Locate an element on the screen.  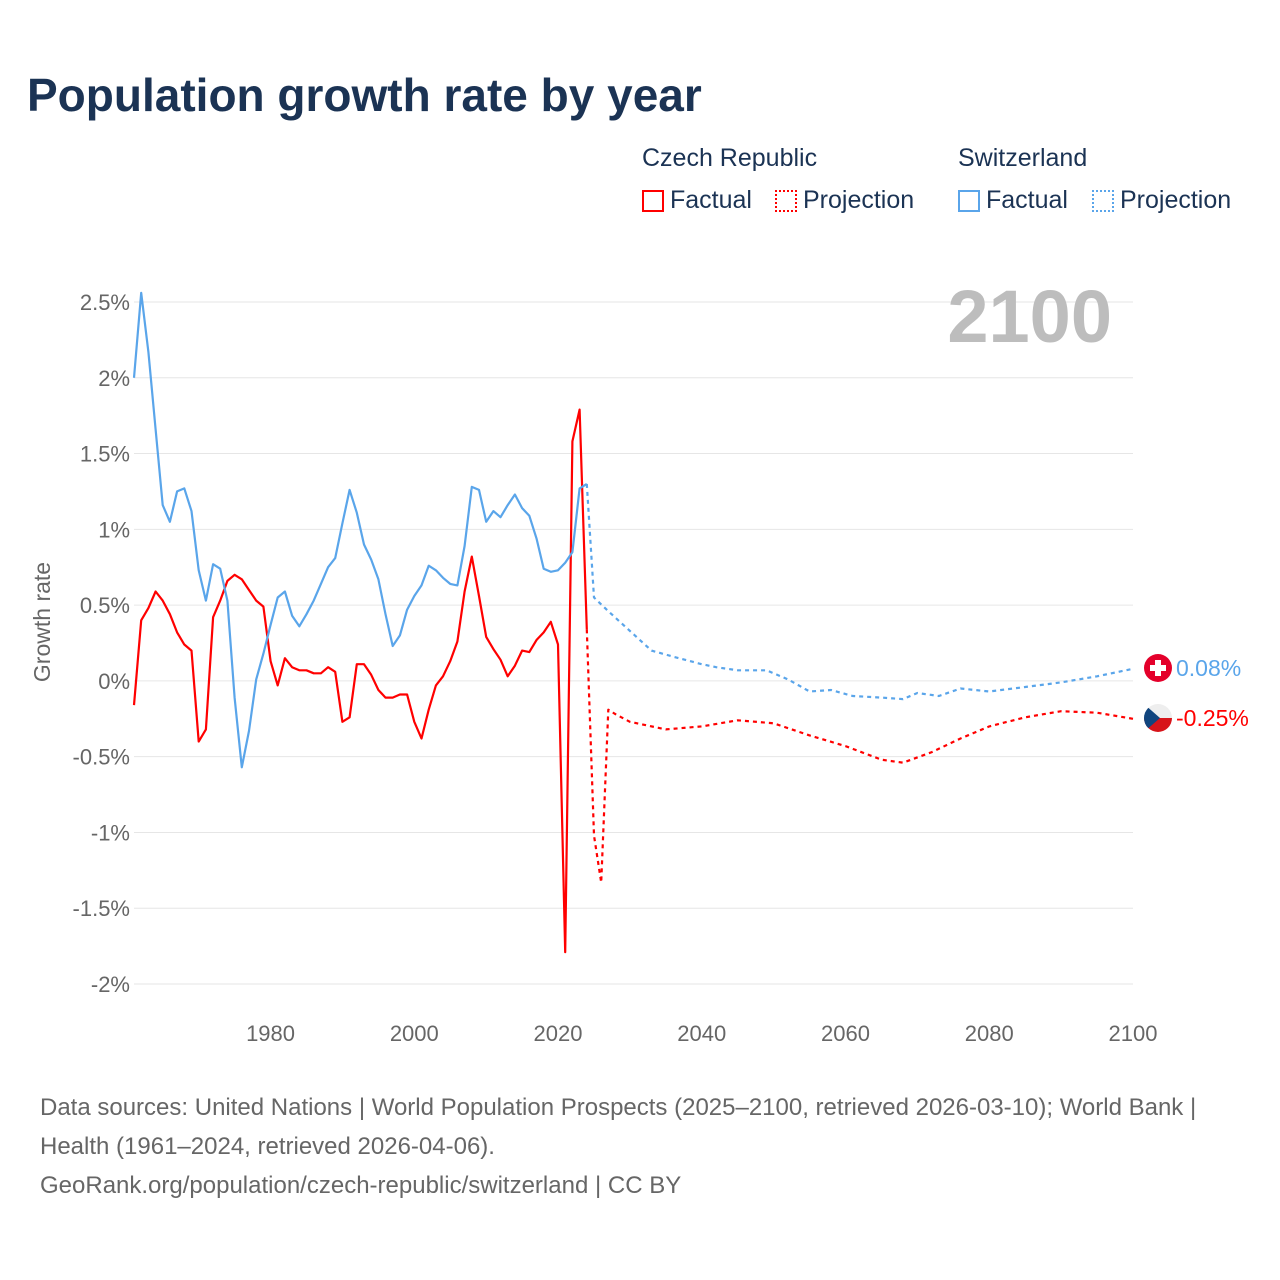
series-line-switzerland-projection is located at coordinates (859, 592).